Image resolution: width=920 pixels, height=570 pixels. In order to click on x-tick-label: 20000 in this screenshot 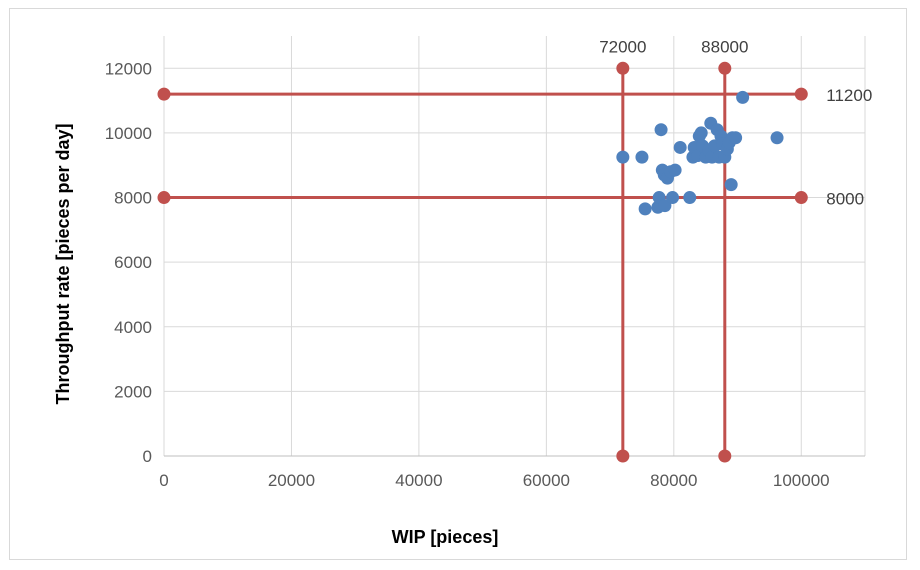, I will do `click(291, 480)`.